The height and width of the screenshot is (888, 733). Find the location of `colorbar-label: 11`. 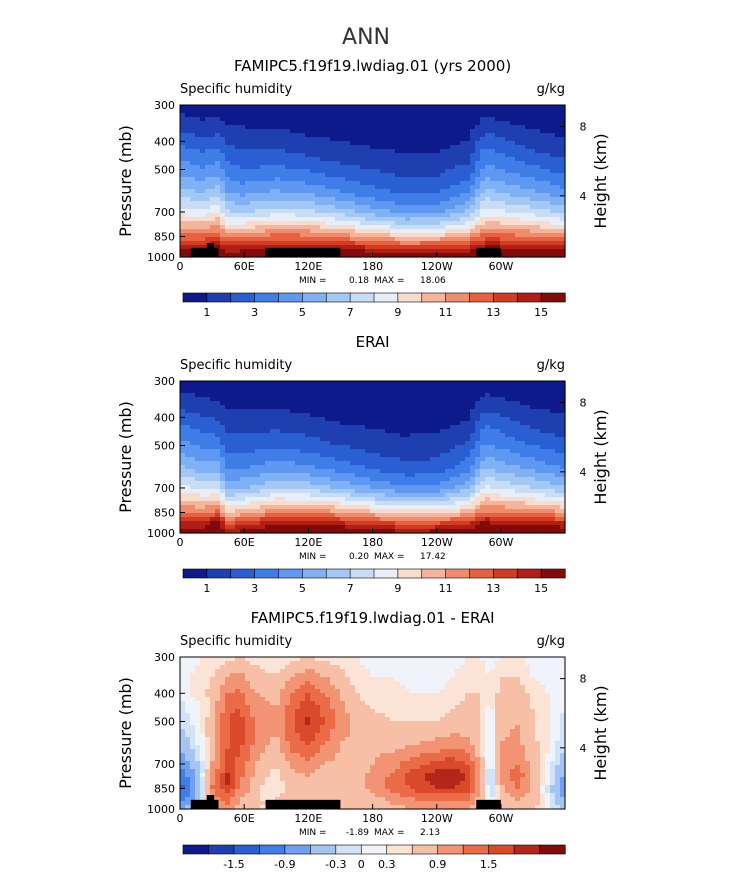

colorbar-label: 11 is located at coordinates (446, 312).